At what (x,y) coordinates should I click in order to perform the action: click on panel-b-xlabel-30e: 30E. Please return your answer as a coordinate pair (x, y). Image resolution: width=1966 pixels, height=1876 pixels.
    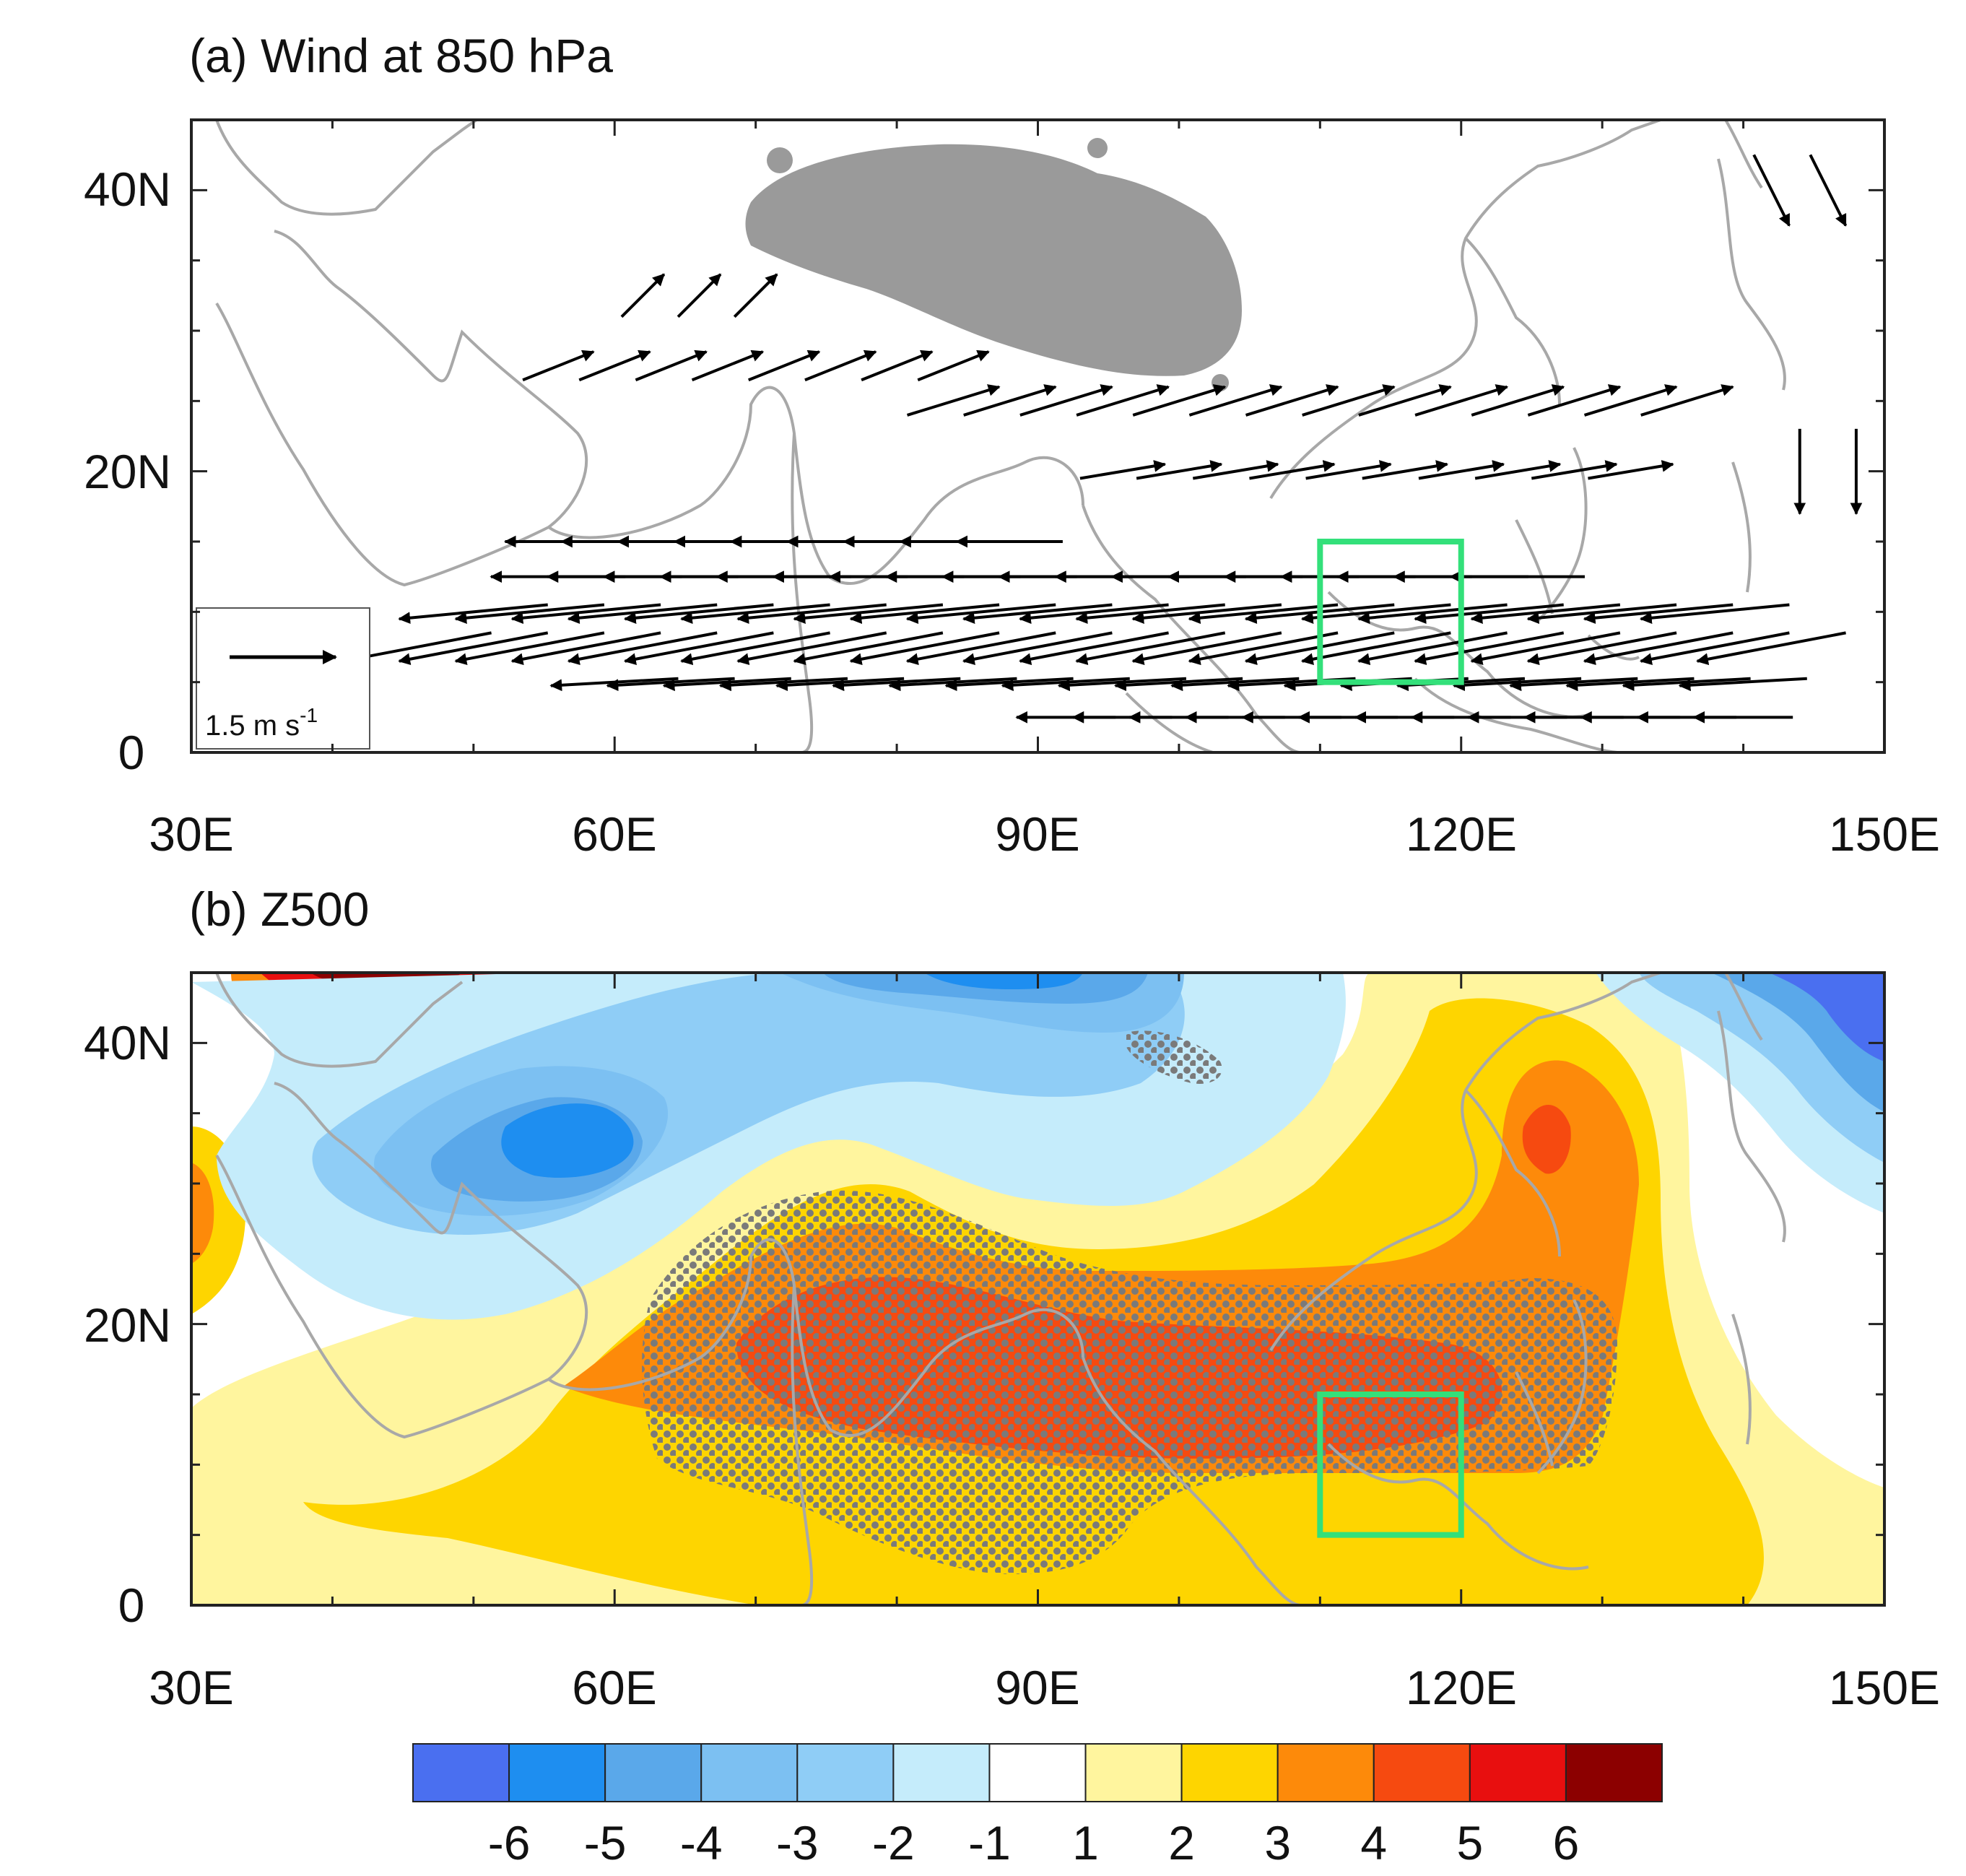
    Looking at the image, I should click on (191, 1687).